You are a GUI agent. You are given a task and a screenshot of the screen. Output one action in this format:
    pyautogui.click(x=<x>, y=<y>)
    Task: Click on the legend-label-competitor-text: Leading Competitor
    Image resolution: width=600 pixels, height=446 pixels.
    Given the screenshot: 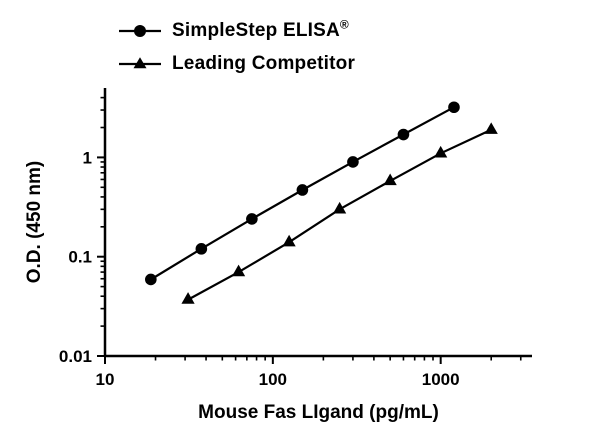 What is the action you would take?
    pyautogui.click(x=264, y=63)
    